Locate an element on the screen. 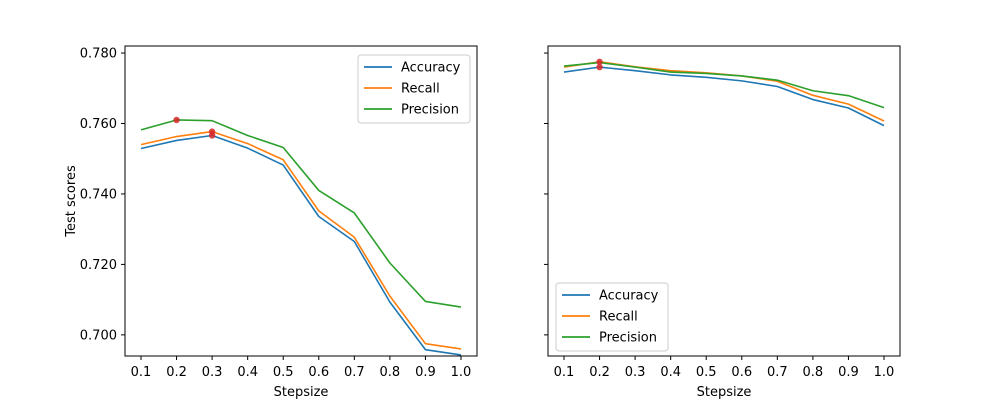 The image size is (1000, 400). series-line-precision is located at coordinates (724, 85).